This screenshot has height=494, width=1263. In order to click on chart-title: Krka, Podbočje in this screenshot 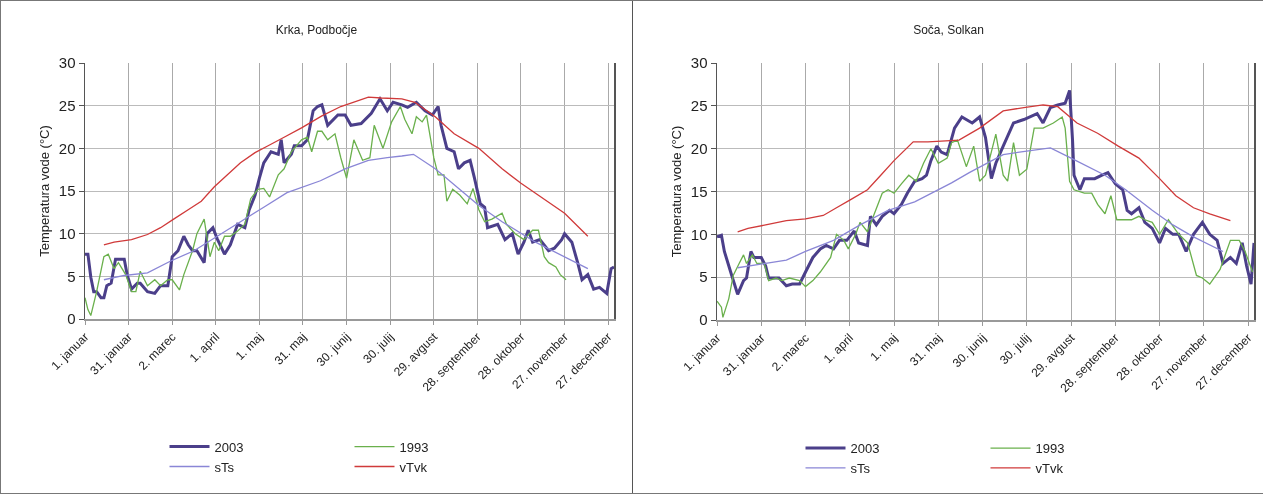, I will do `click(316, 30)`.